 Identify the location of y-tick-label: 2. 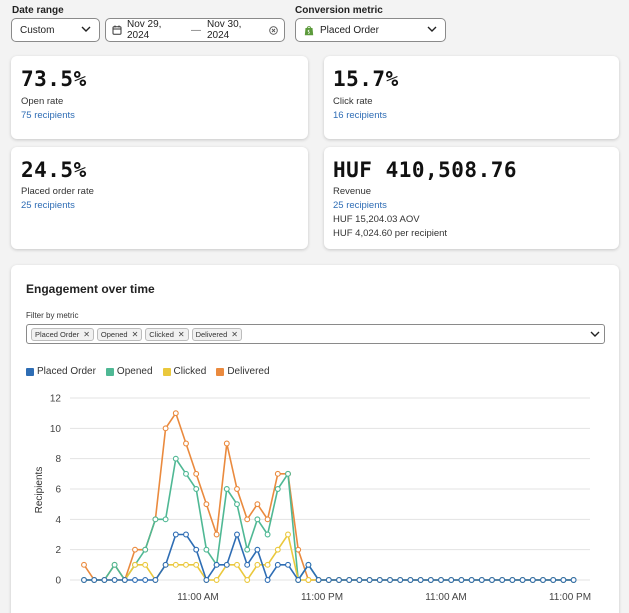
(58, 550).